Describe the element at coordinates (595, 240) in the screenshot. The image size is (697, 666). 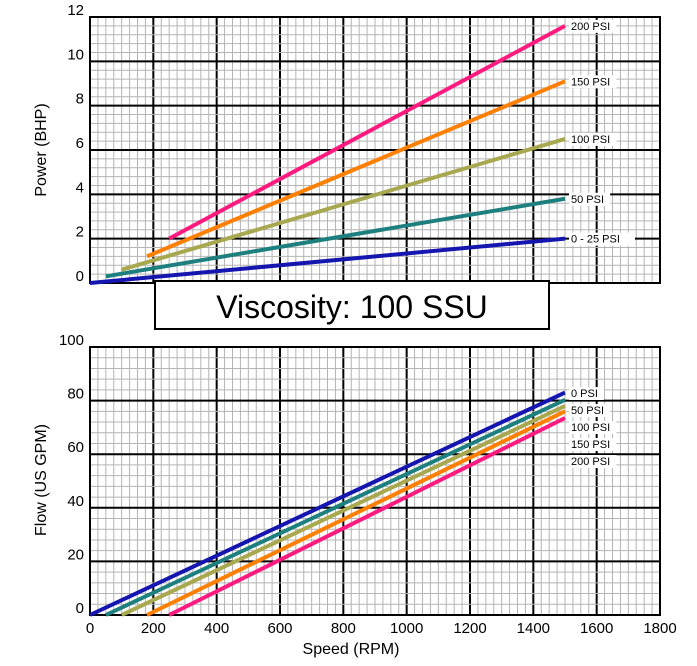
I see `power-series-label: 0 - 25 PSI` at that location.